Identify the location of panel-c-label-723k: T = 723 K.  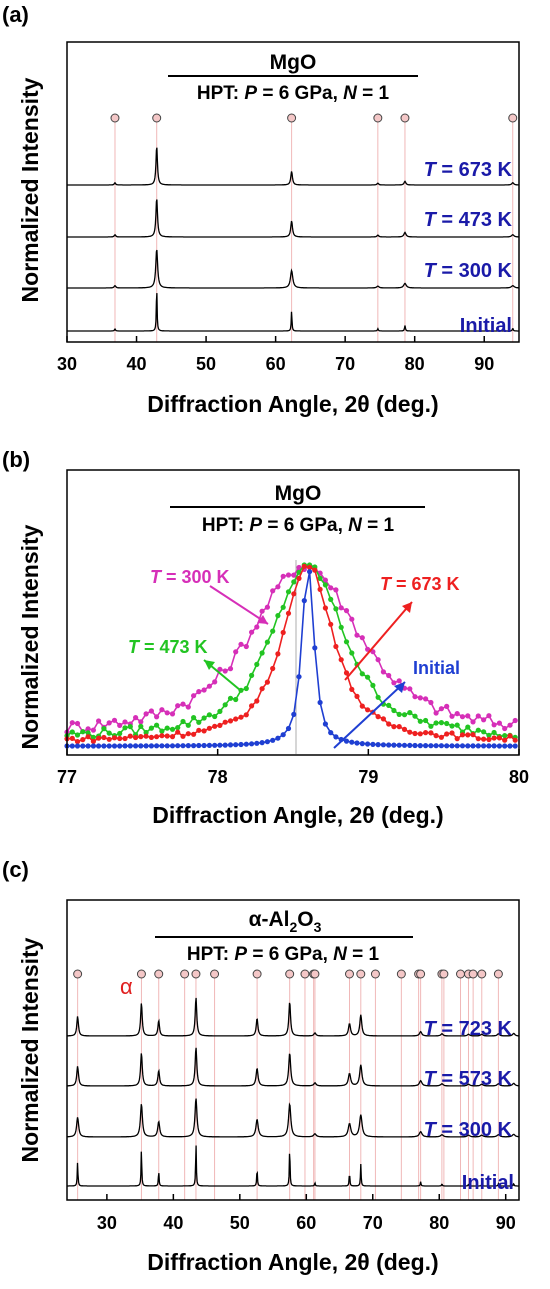
(468, 1029).